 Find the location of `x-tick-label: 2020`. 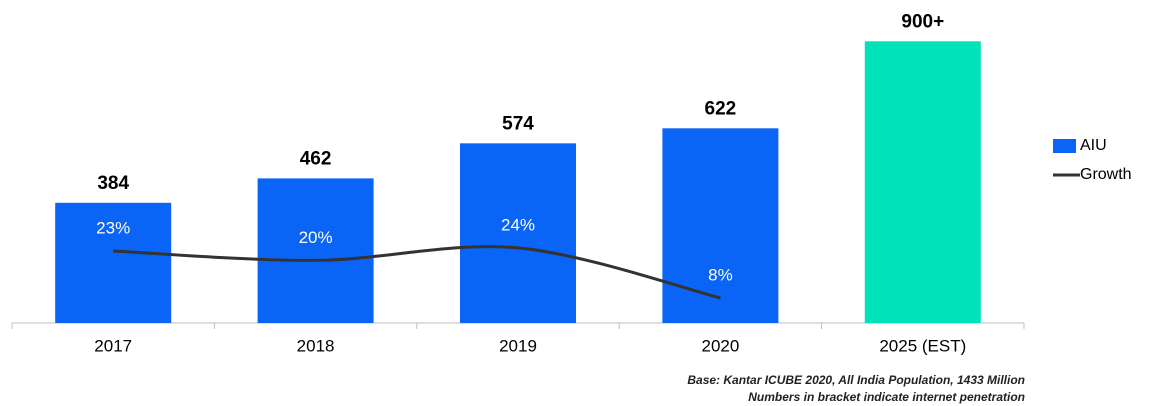

x-tick-label: 2020 is located at coordinates (720, 345).